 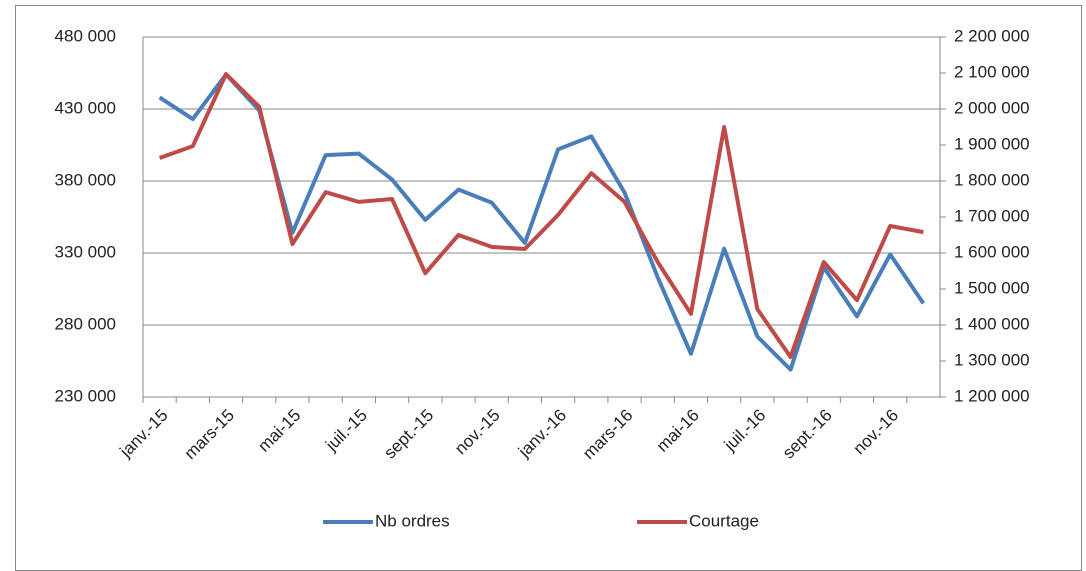 What do you see at coordinates (992, 35) in the screenshot?
I see `y2-tick-label: 2 200 000` at bounding box center [992, 35].